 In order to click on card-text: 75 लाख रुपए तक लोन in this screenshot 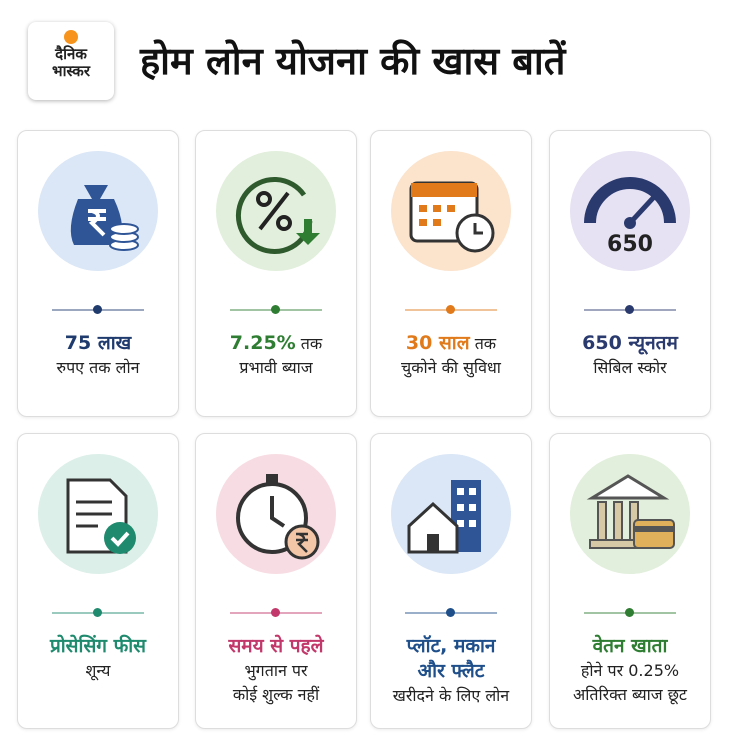, I will do `click(98, 355)`.